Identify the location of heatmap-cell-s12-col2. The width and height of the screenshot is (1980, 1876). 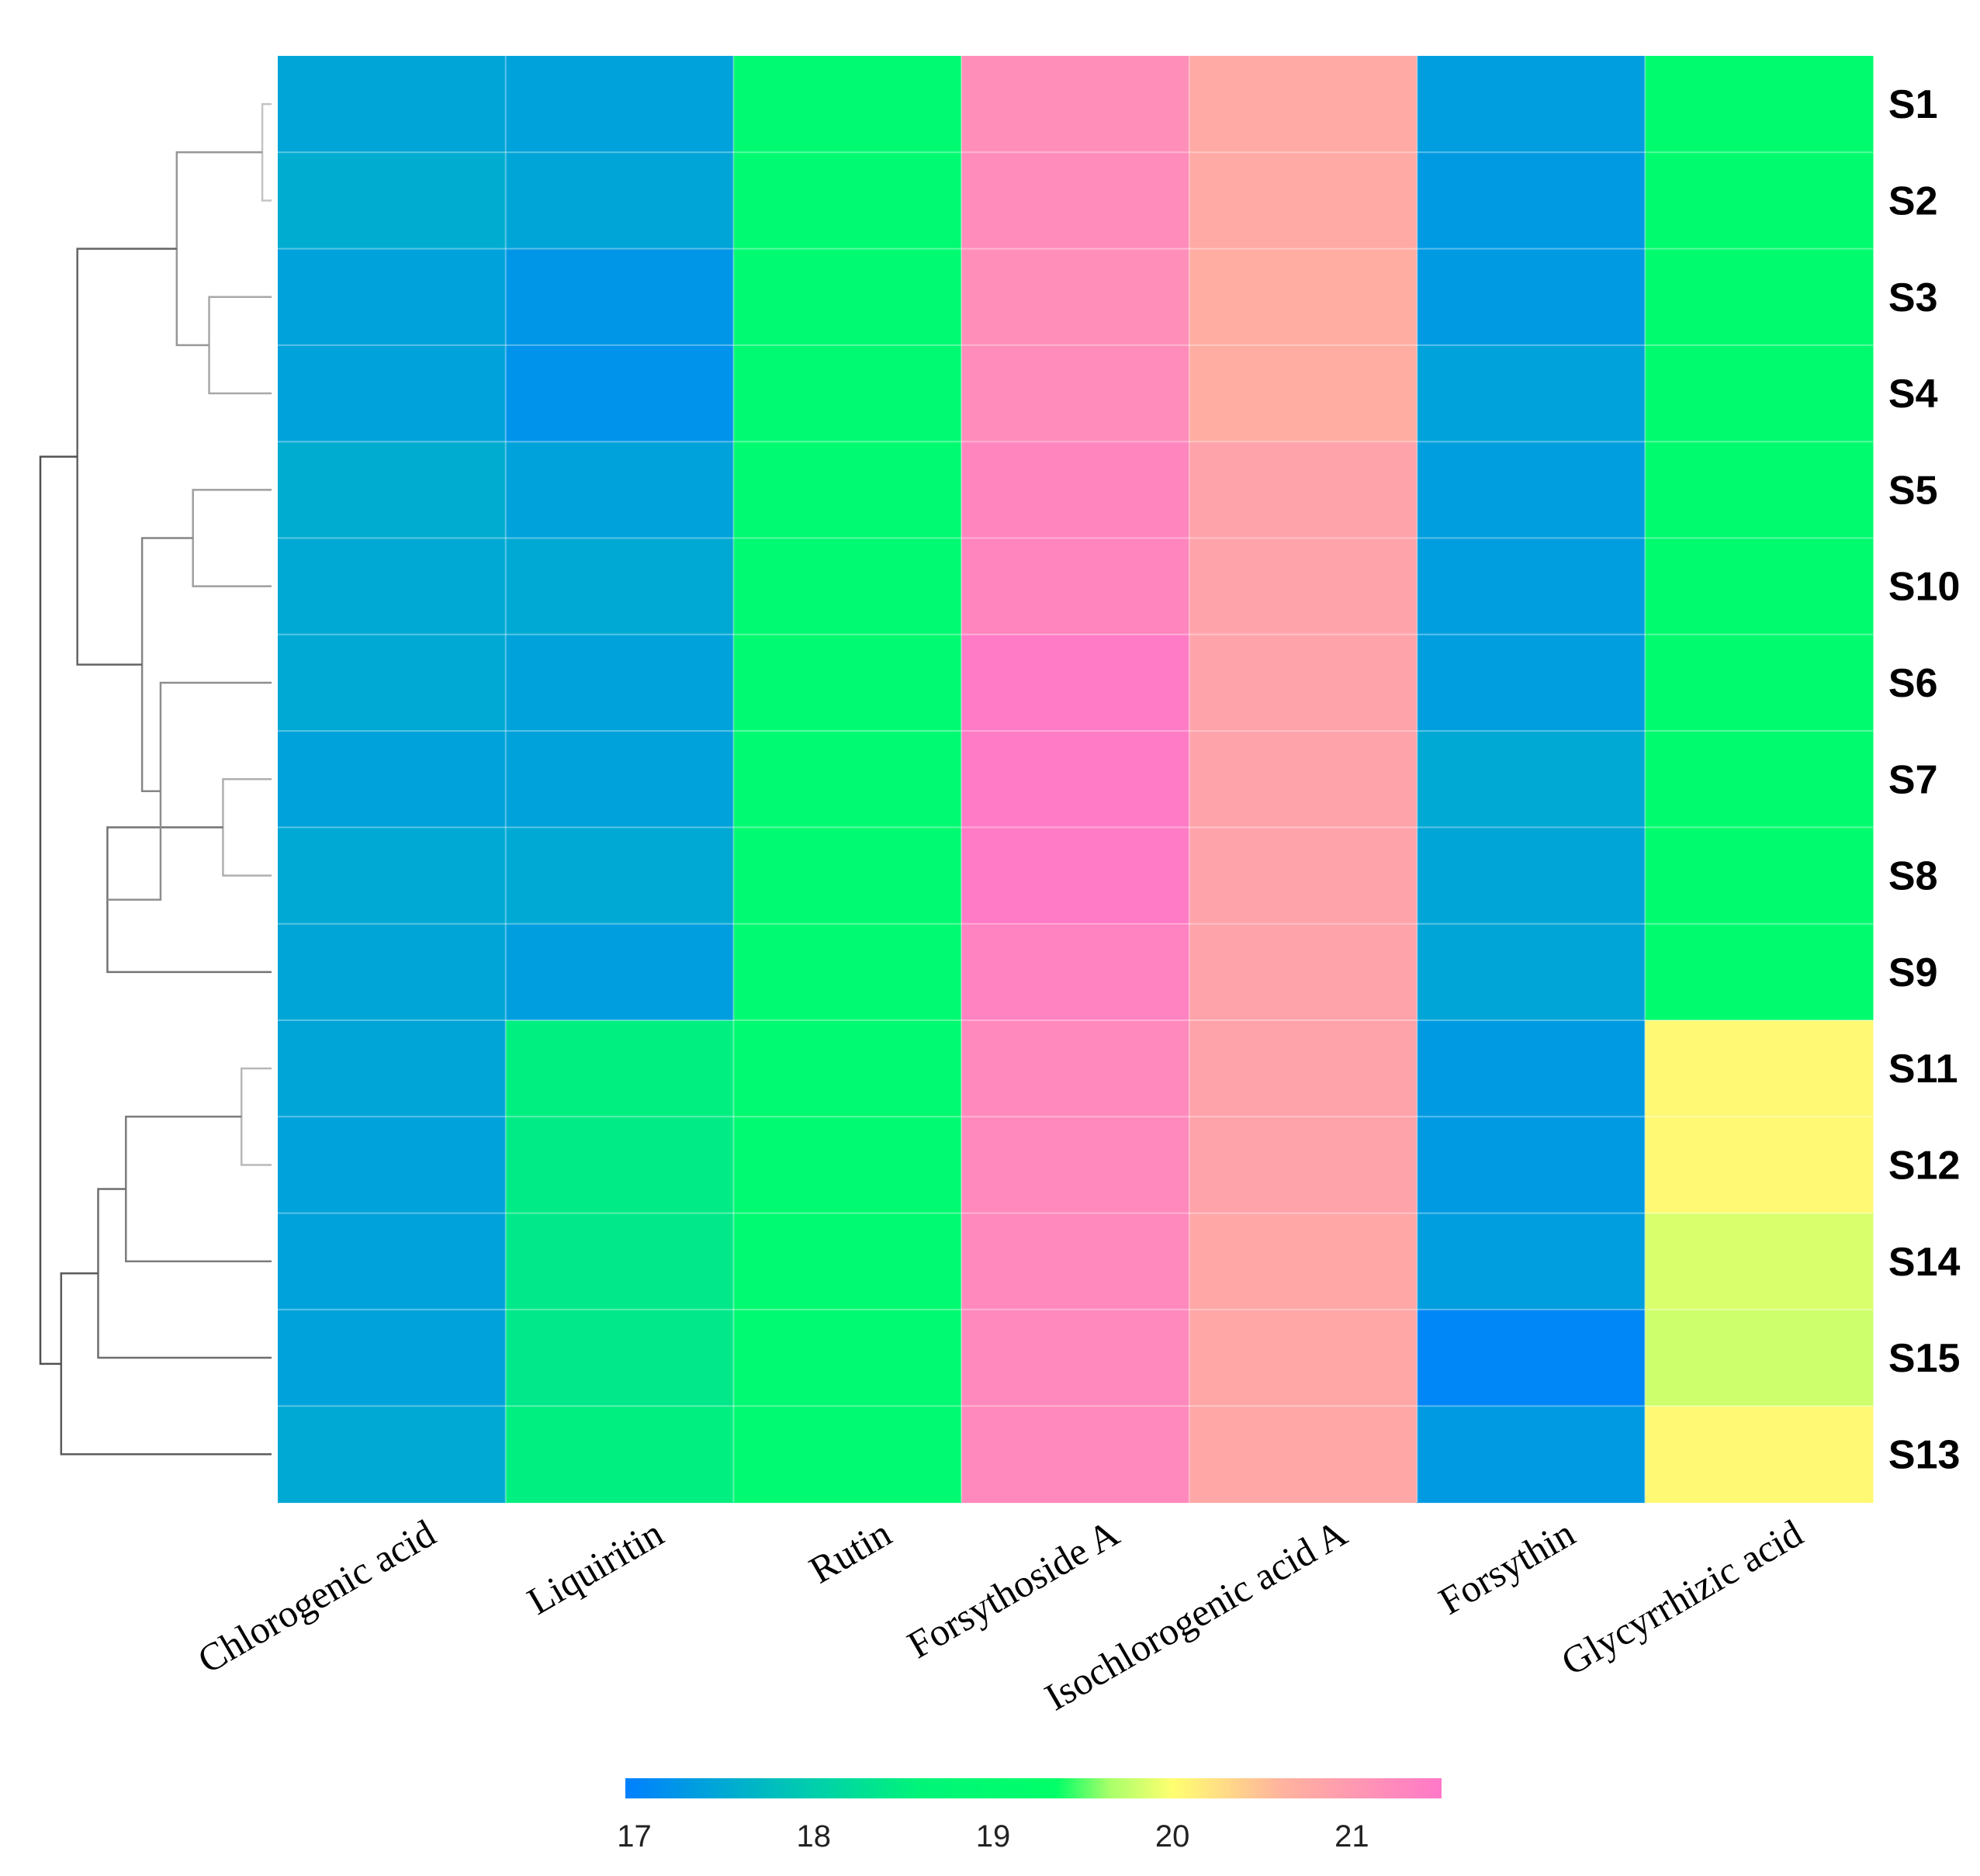
(619, 1165).